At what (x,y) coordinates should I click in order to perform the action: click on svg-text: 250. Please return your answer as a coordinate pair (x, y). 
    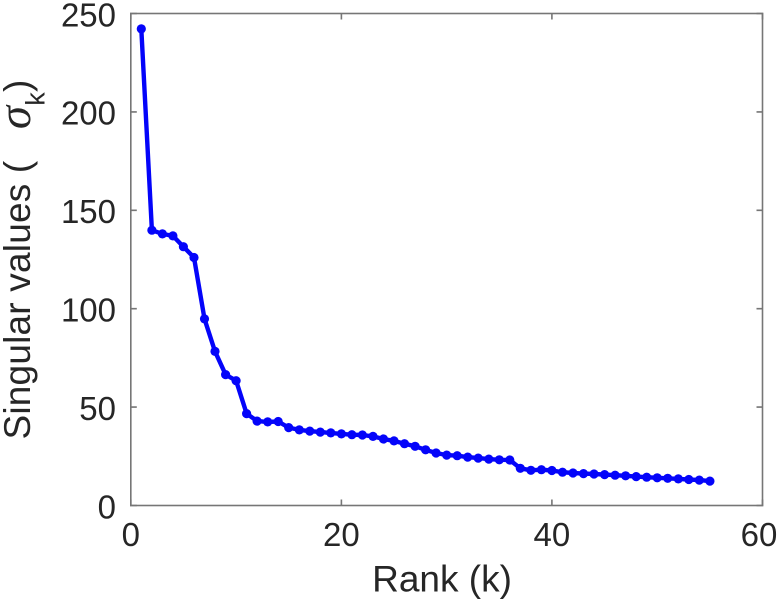
    Looking at the image, I should click on (88, 16).